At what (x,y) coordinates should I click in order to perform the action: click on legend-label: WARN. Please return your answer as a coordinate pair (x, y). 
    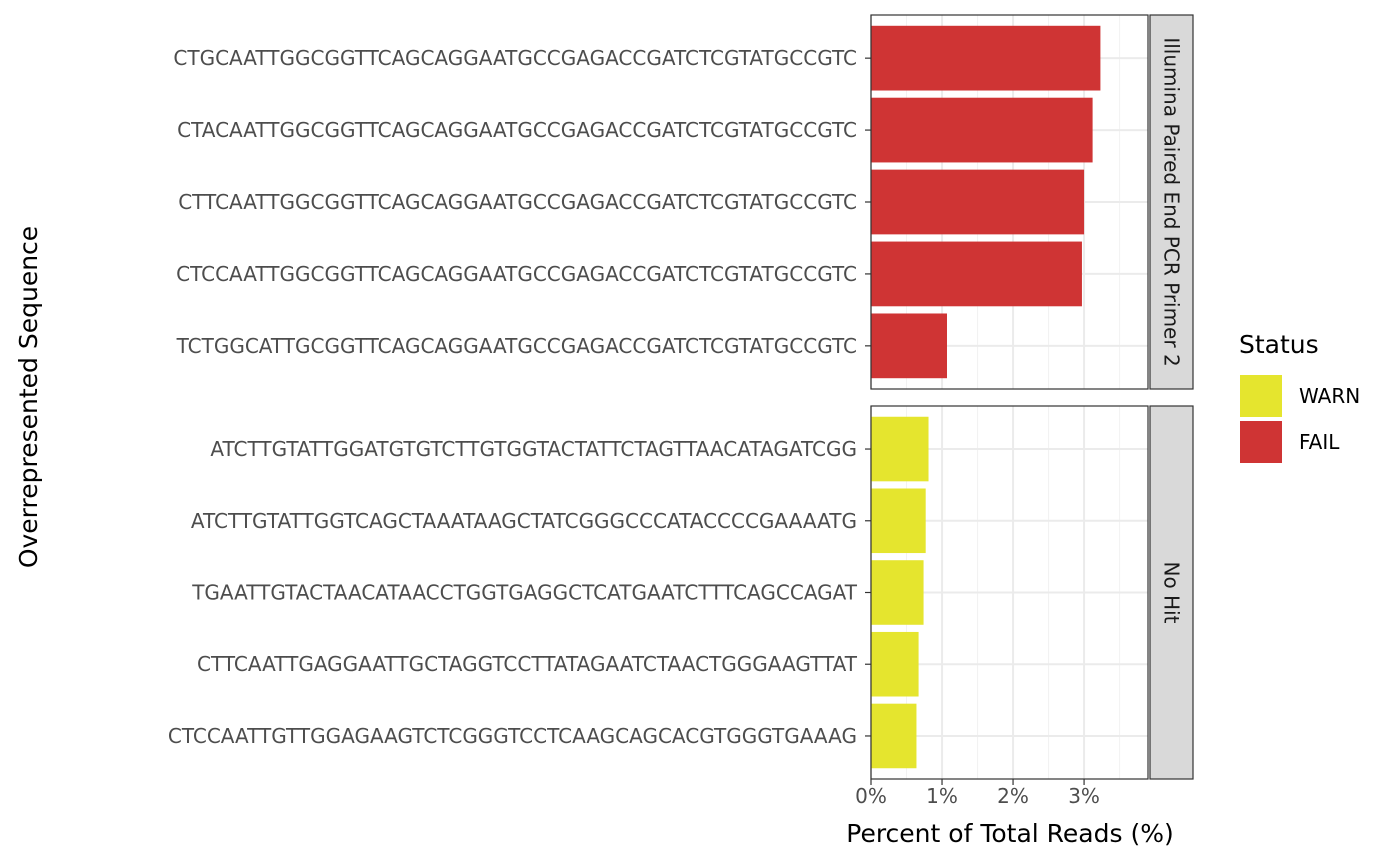
    Looking at the image, I should click on (1329, 396).